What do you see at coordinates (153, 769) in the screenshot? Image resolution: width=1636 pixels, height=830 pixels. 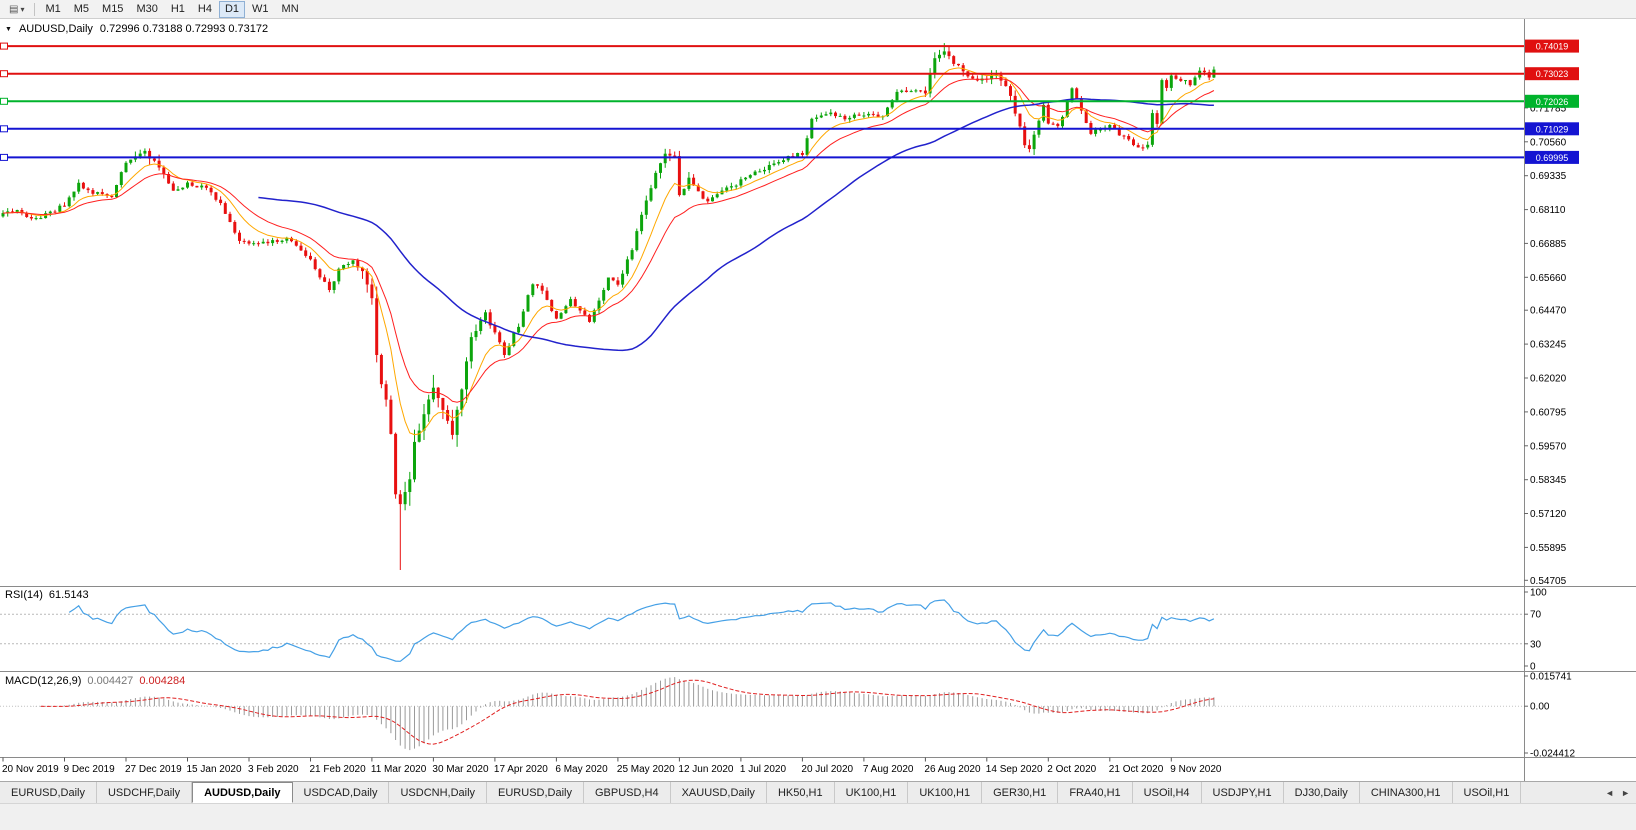 I see `svg-text: 27 Dec 2019` at bounding box center [153, 769].